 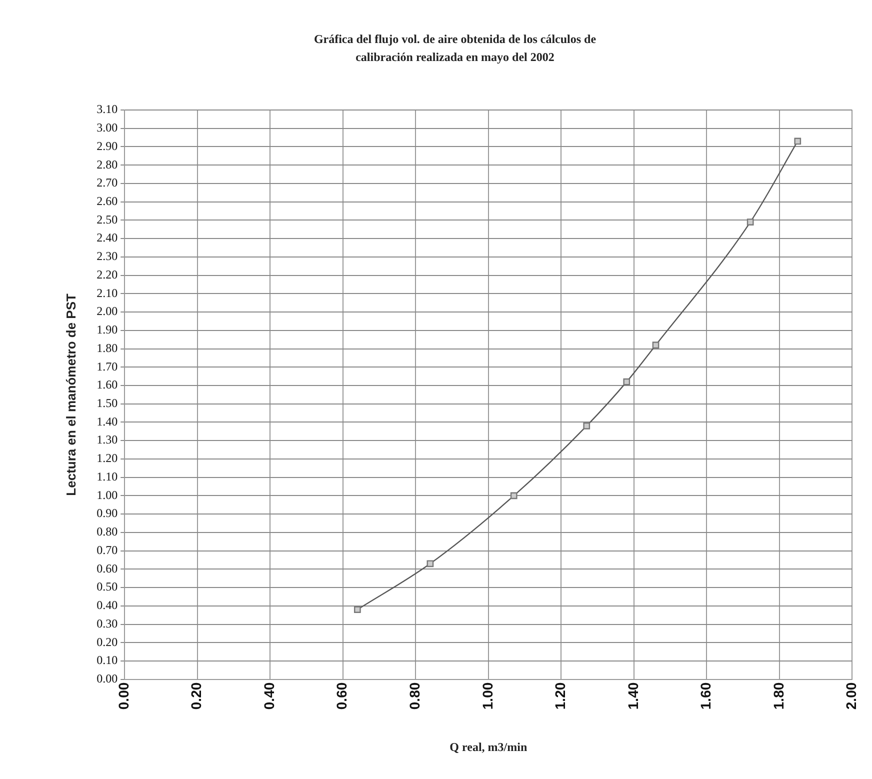 I want to click on y-tick-label: 2.50, so click(x=107, y=219).